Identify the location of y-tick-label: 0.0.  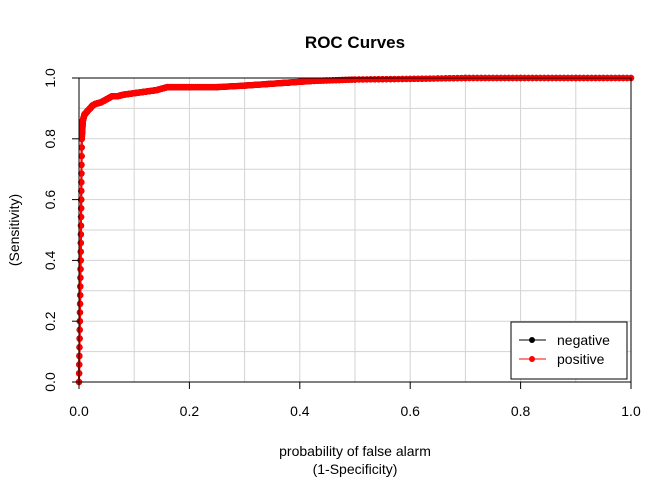
(50, 382).